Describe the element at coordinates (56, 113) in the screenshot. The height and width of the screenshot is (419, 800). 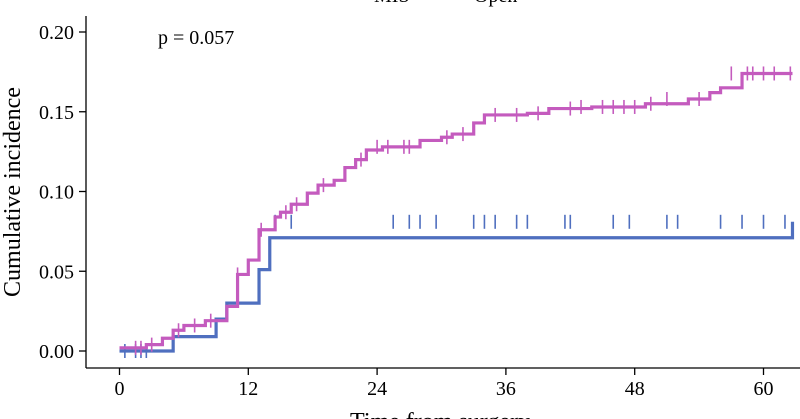
I see `y-tick-label: 0.15` at that location.